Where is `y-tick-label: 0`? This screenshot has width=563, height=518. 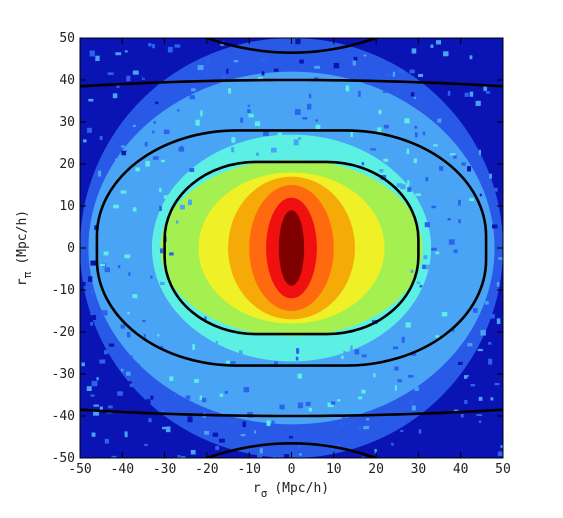
y-tick-label: 0 is located at coordinates (71, 248).